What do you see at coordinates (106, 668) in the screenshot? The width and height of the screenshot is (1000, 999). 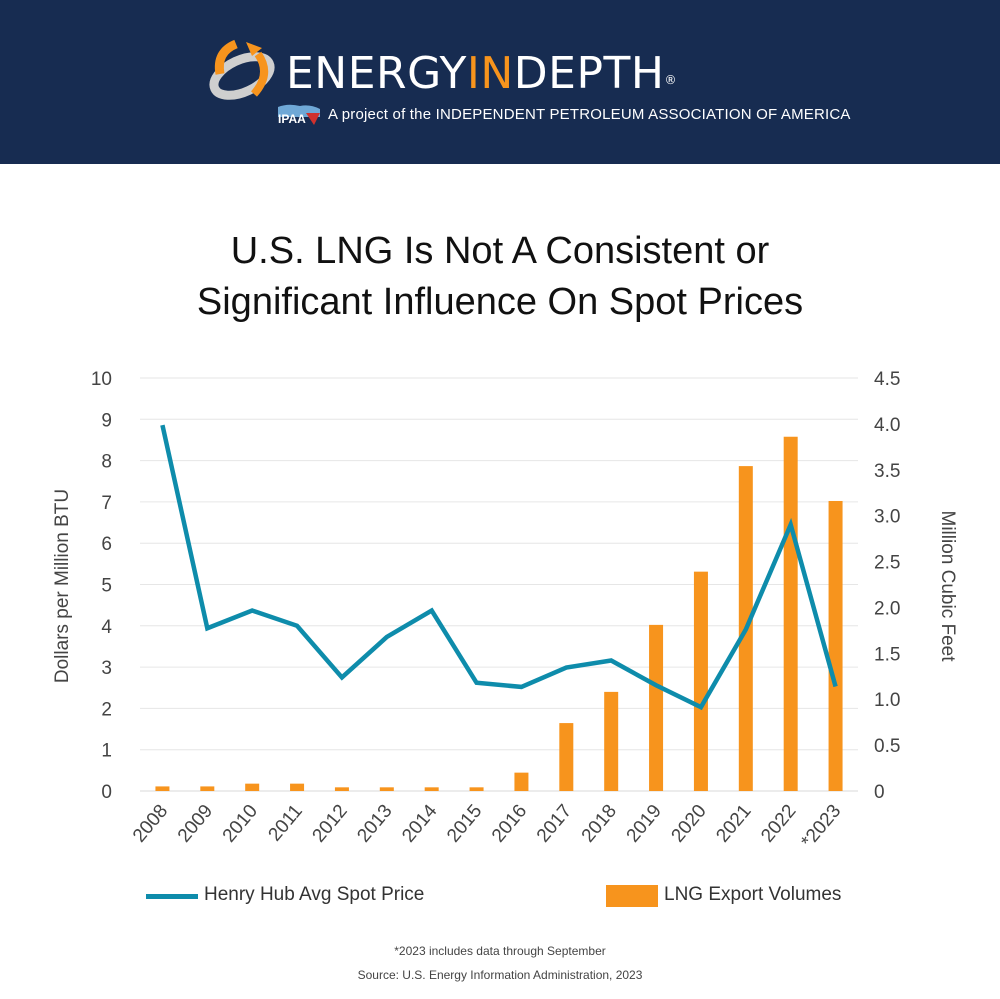 I see `y-left-tick-label: 3` at bounding box center [106, 668].